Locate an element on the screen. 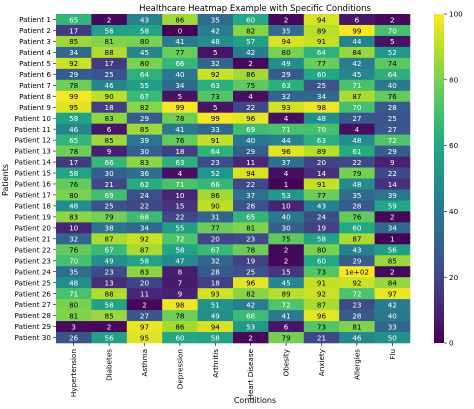  cell-value-label: 76 is located at coordinates (180, 140).